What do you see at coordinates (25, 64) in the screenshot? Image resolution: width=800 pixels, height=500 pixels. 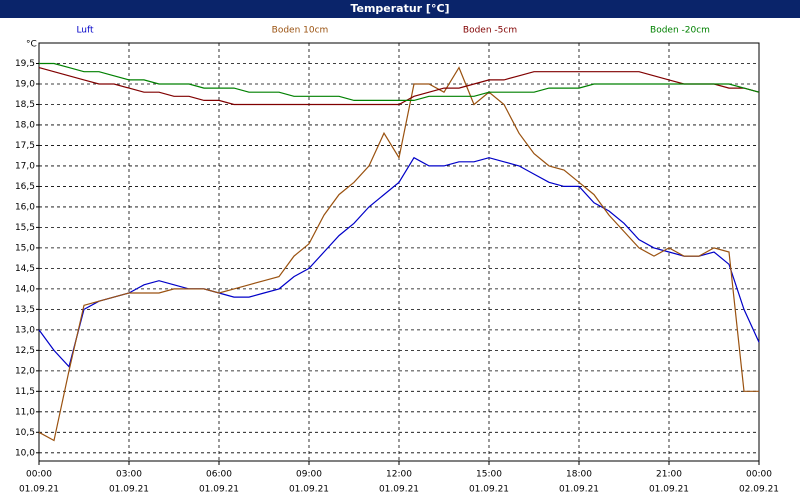 I see `y-tick-label: 19,5` at bounding box center [25, 64].